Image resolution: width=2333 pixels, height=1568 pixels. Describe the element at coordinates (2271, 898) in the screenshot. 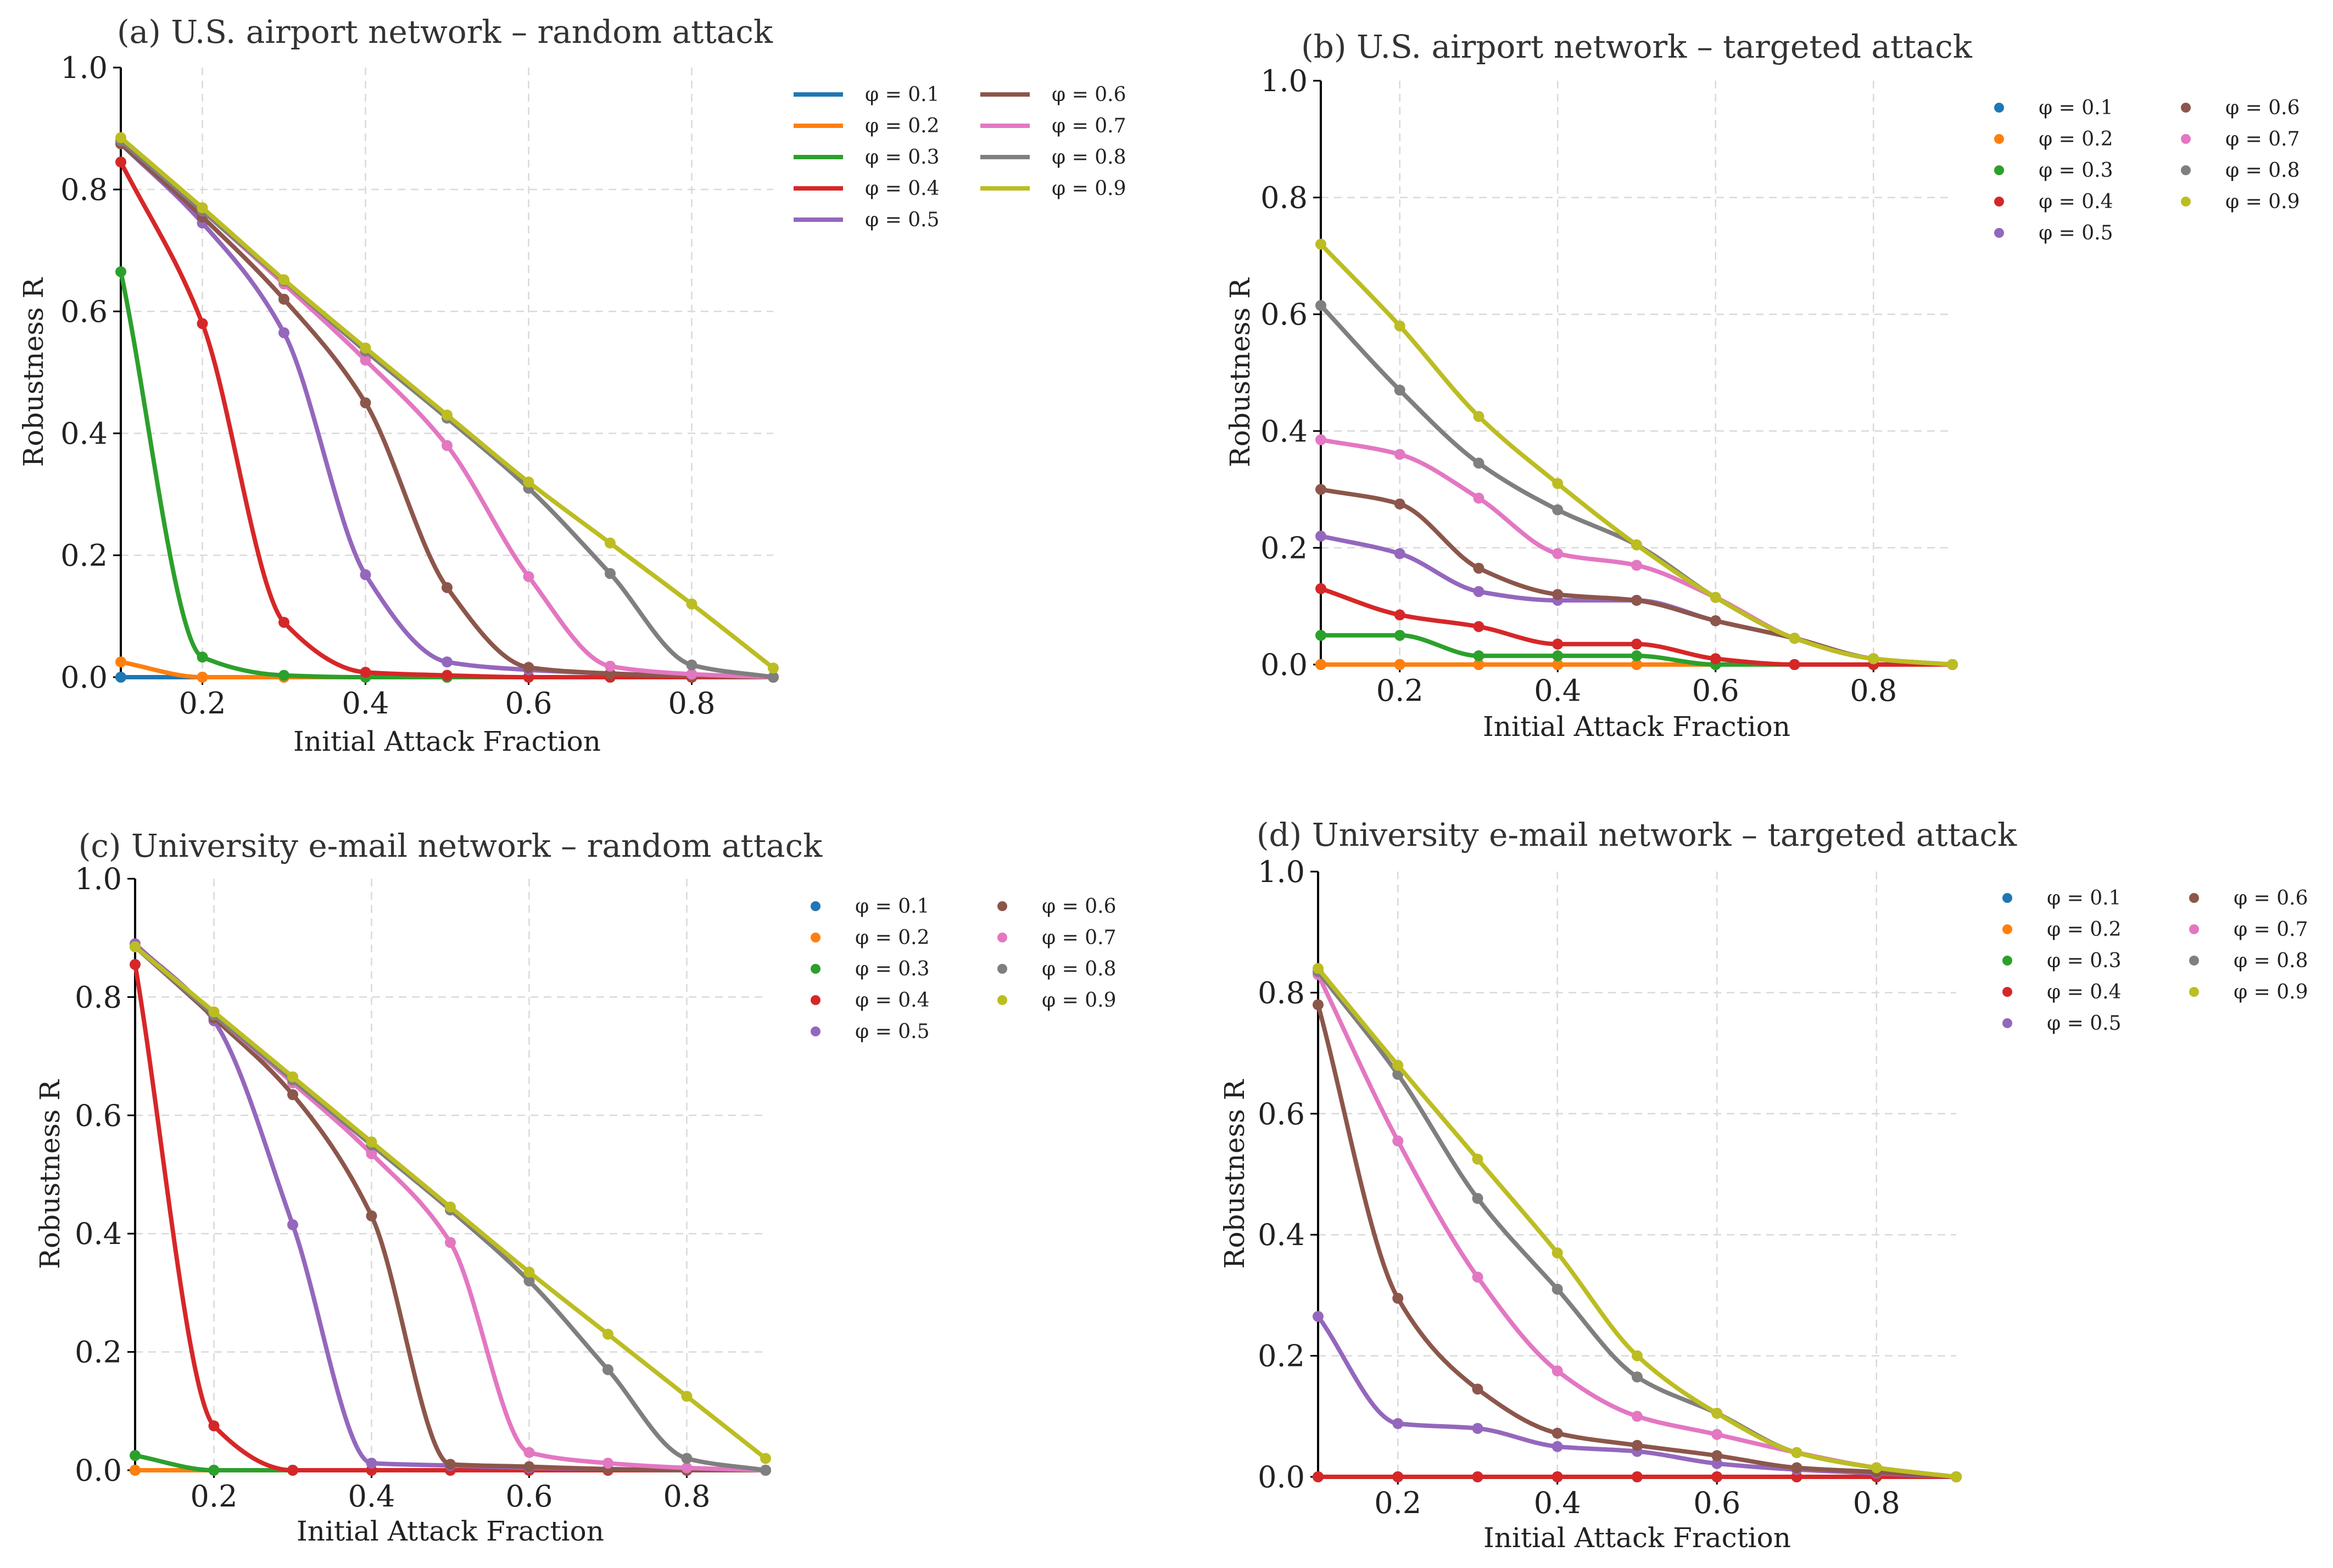

I see `legend-label: φ = 0.6` at that location.